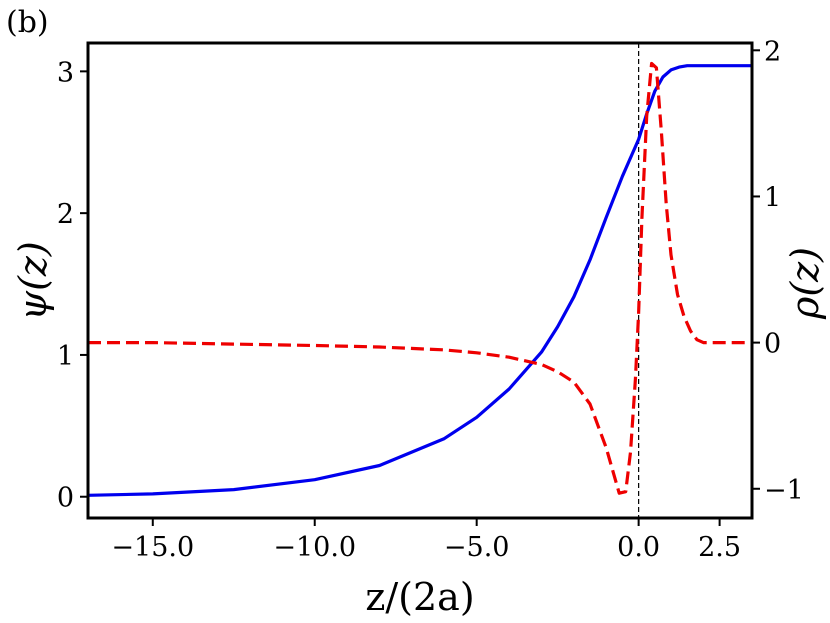 The width and height of the screenshot is (830, 623). I want to click on y-axis-left: 0 1 2 3, so click(72, 285).